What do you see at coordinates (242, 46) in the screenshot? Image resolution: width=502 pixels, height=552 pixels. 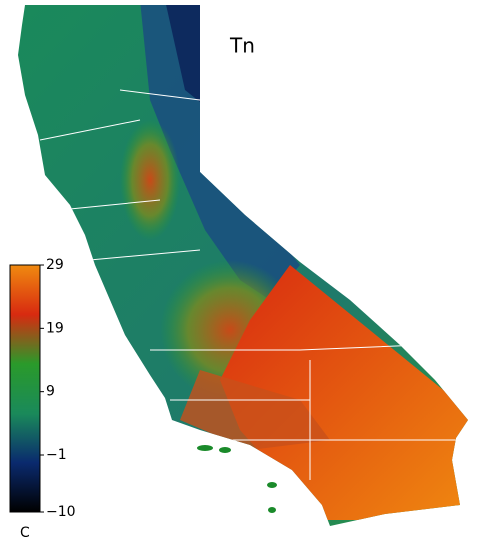 I see `map-title: Tn` at bounding box center [242, 46].